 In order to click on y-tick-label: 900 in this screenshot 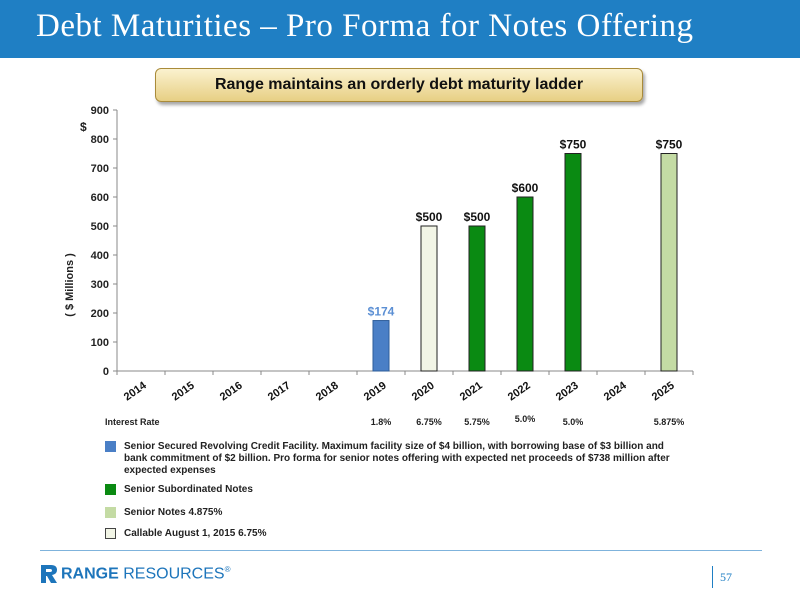, I will do `click(100, 111)`.